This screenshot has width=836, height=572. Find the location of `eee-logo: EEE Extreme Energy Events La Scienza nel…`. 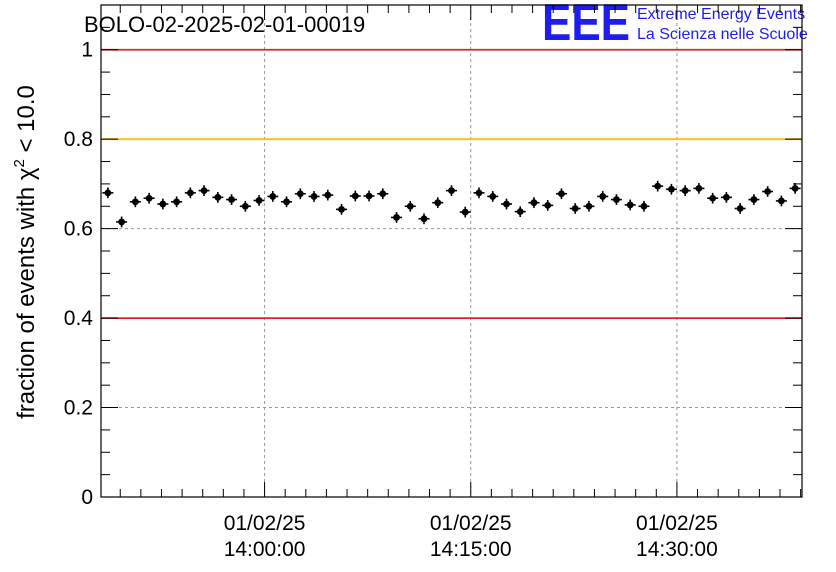

eee-logo: EEE Extreme Energy Events La Scienza nel… is located at coordinates (675, 26).